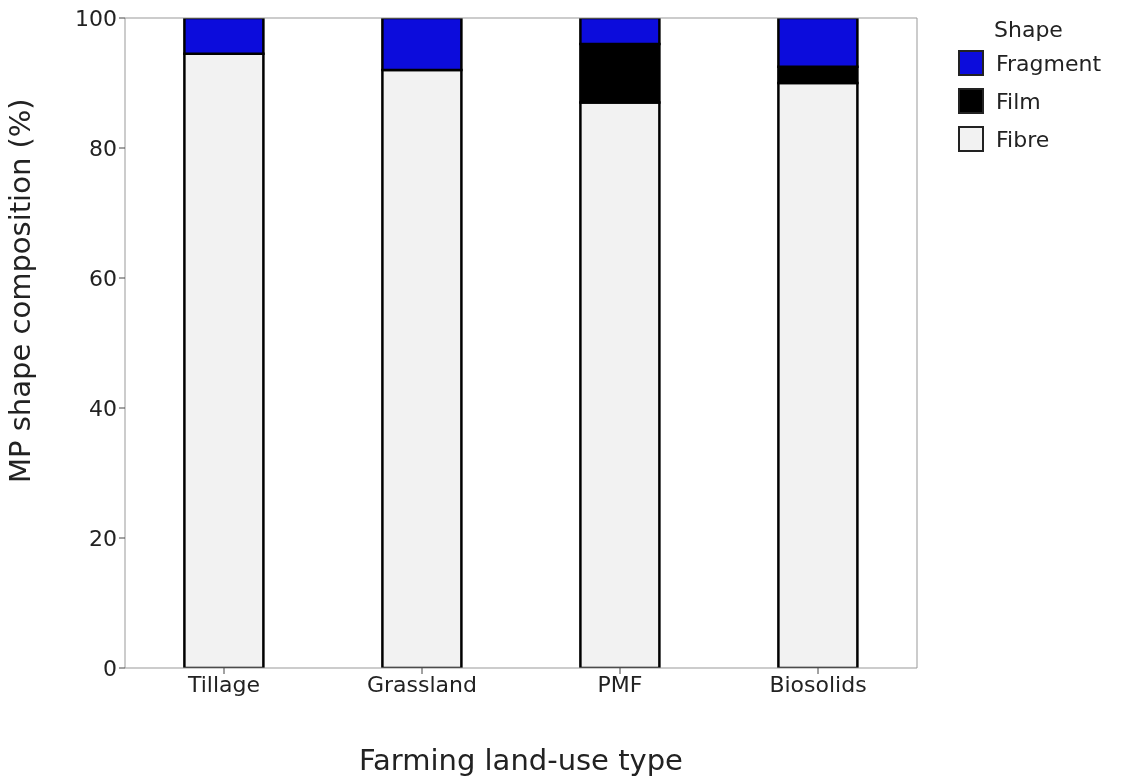 The image size is (1130, 776). I want to click on text: Fibre, so click(1023, 139).